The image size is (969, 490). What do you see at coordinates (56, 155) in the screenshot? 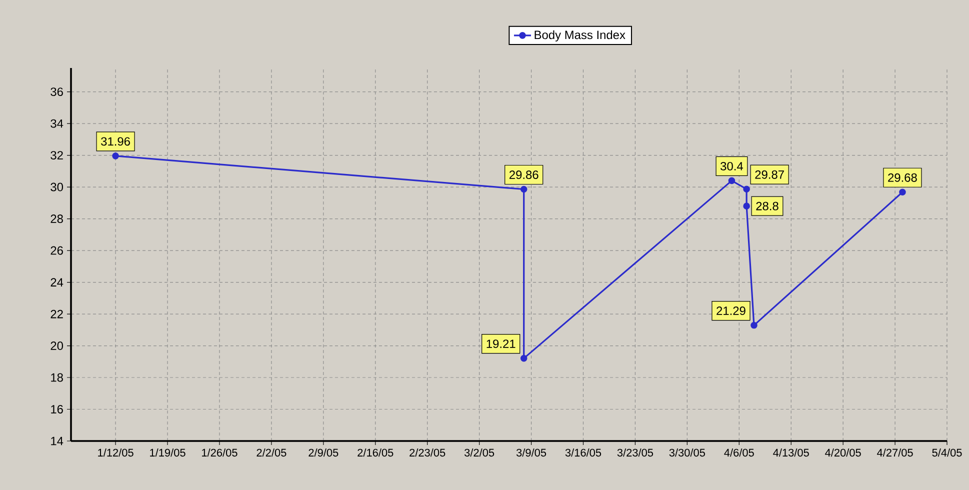
I see `y-tick-label: 32` at bounding box center [56, 155].